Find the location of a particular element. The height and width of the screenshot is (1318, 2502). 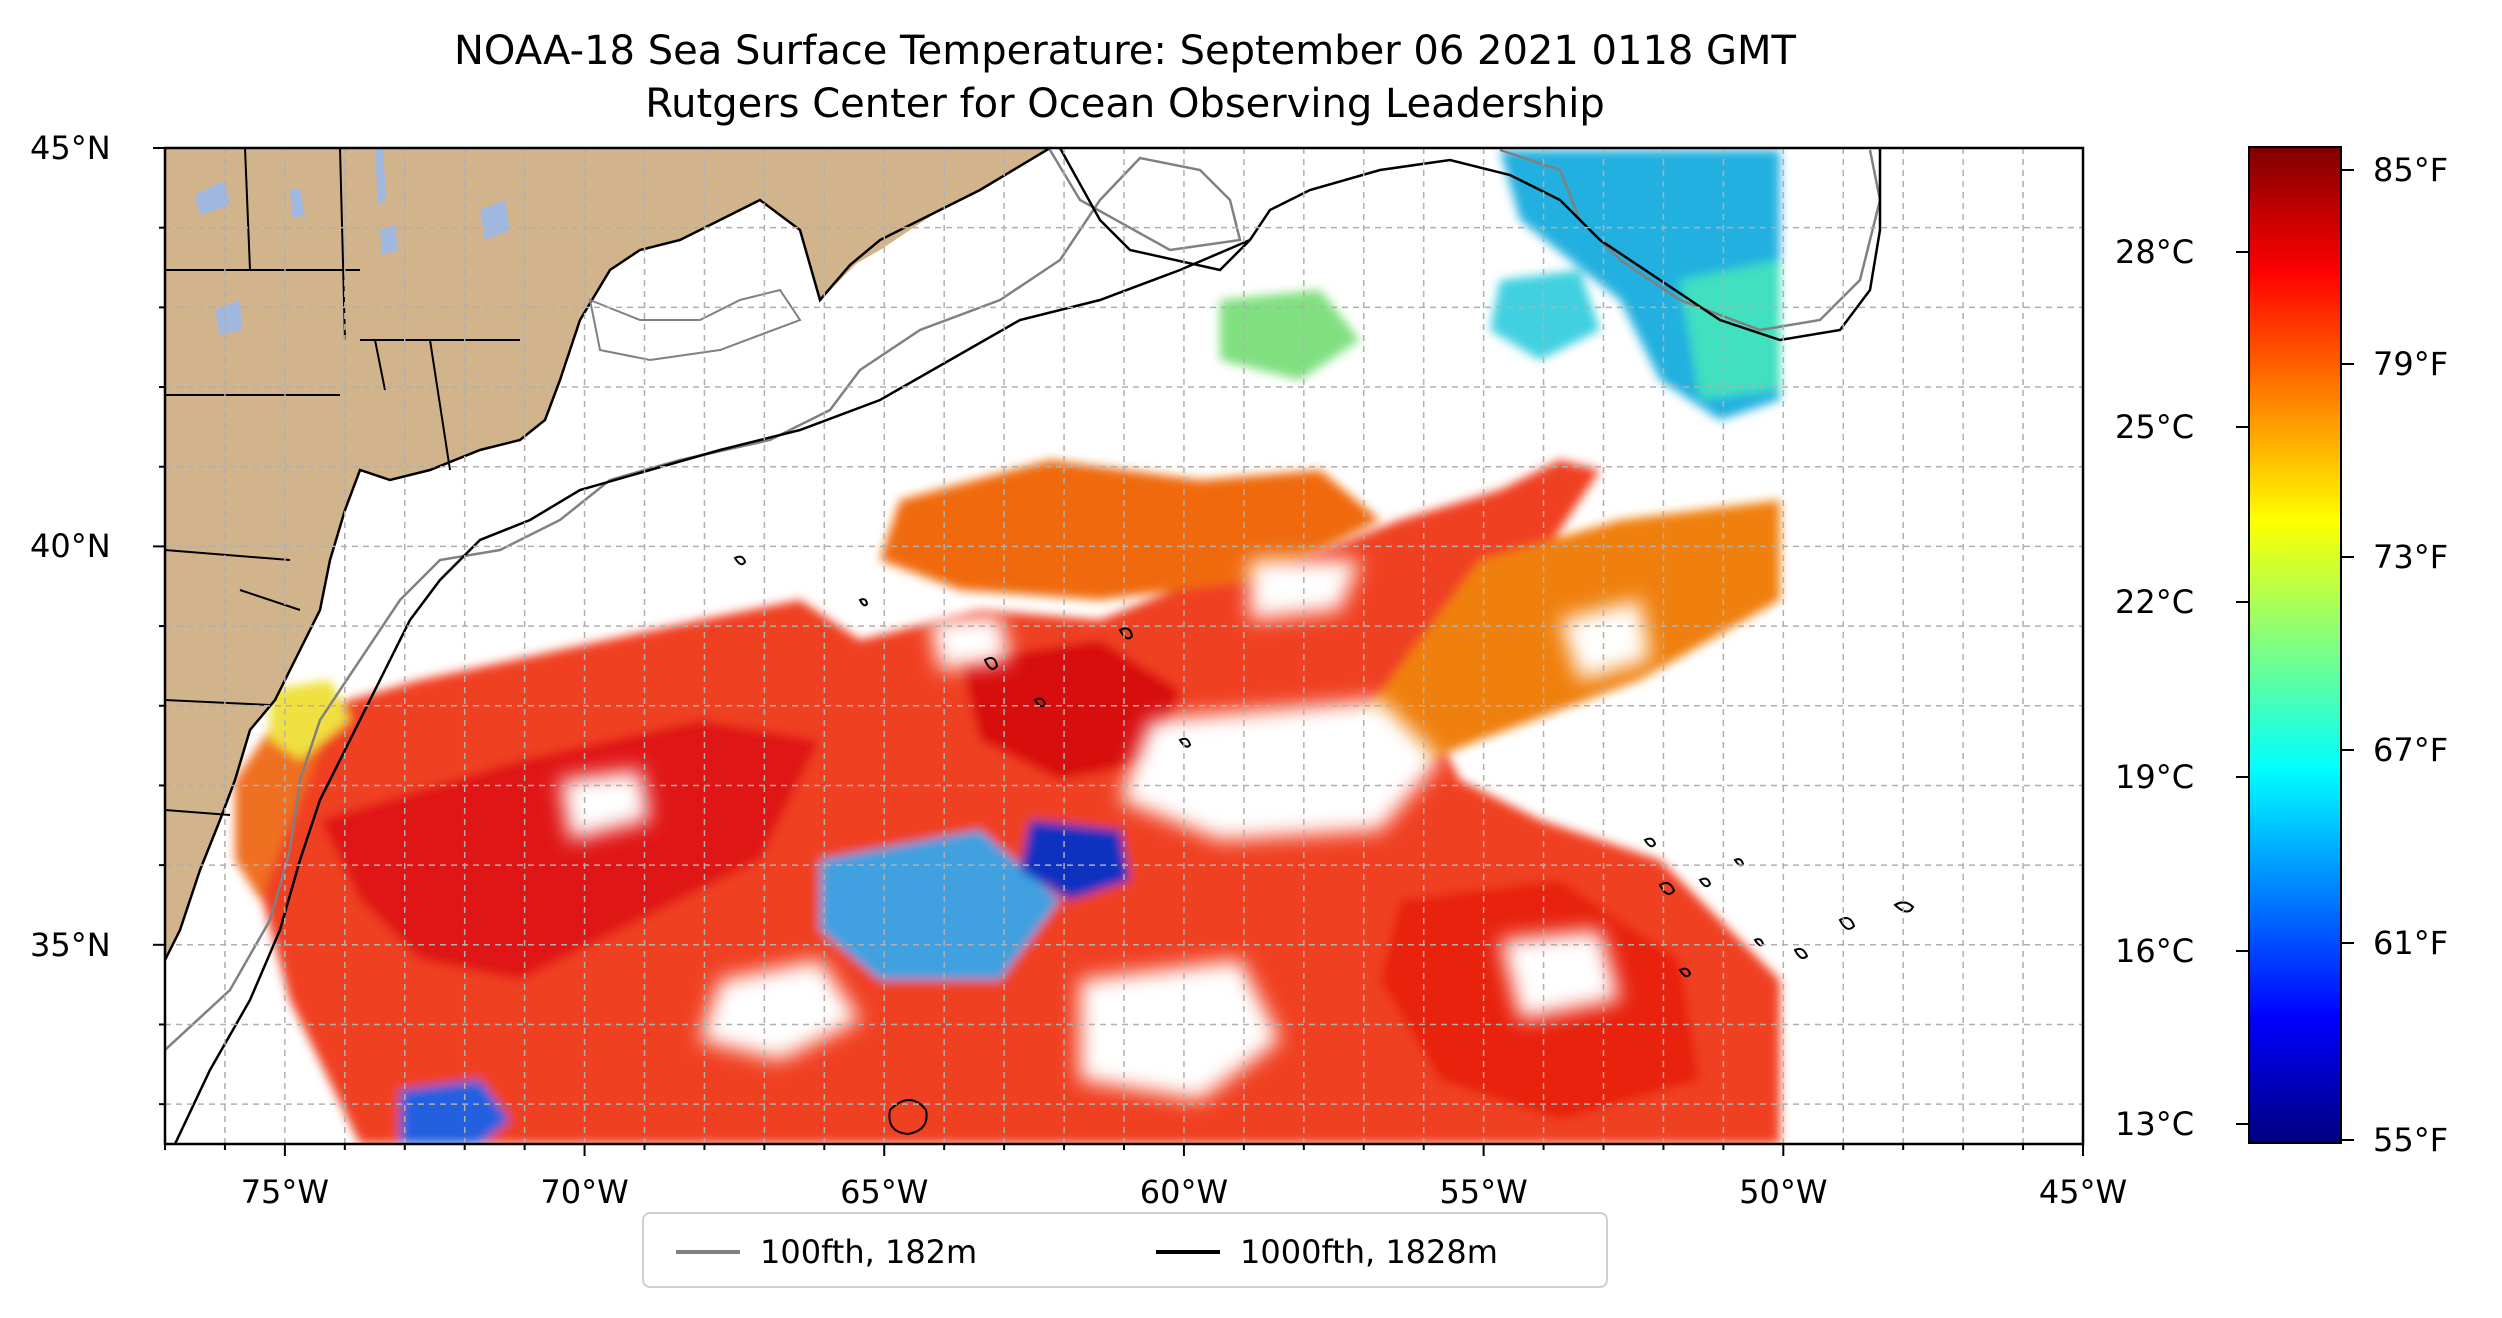

lon-tick-label: 75°W is located at coordinates (285, 1192).